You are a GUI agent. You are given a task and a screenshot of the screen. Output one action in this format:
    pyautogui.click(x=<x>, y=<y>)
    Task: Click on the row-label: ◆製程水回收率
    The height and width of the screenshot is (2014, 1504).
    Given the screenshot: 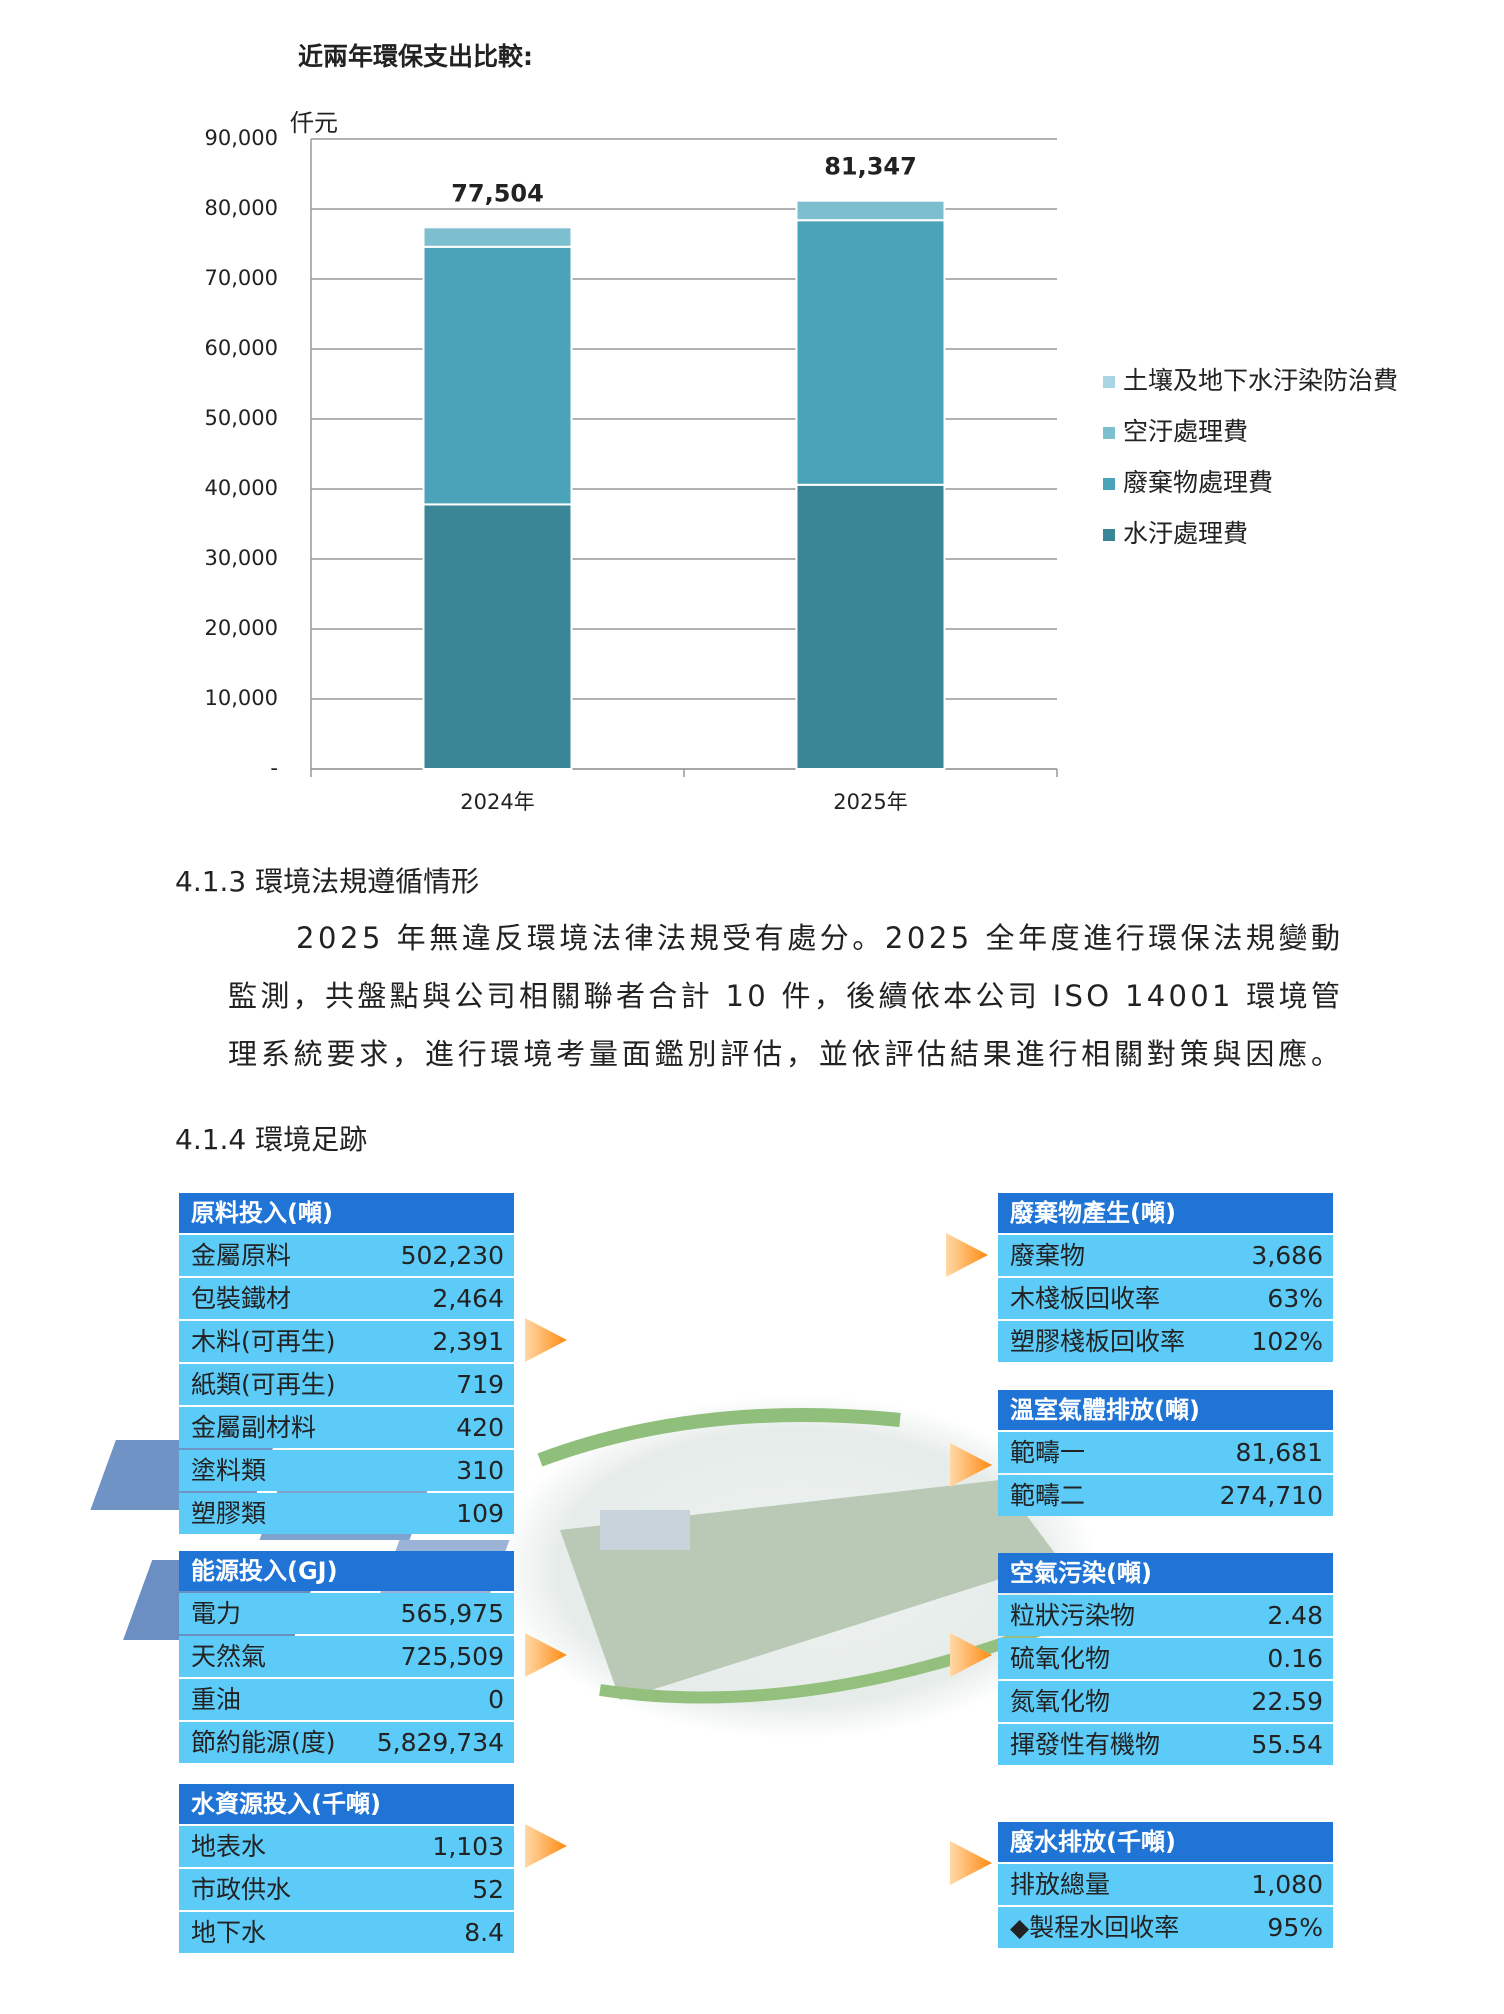 What is the action you would take?
    pyautogui.click(x=1094, y=1927)
    